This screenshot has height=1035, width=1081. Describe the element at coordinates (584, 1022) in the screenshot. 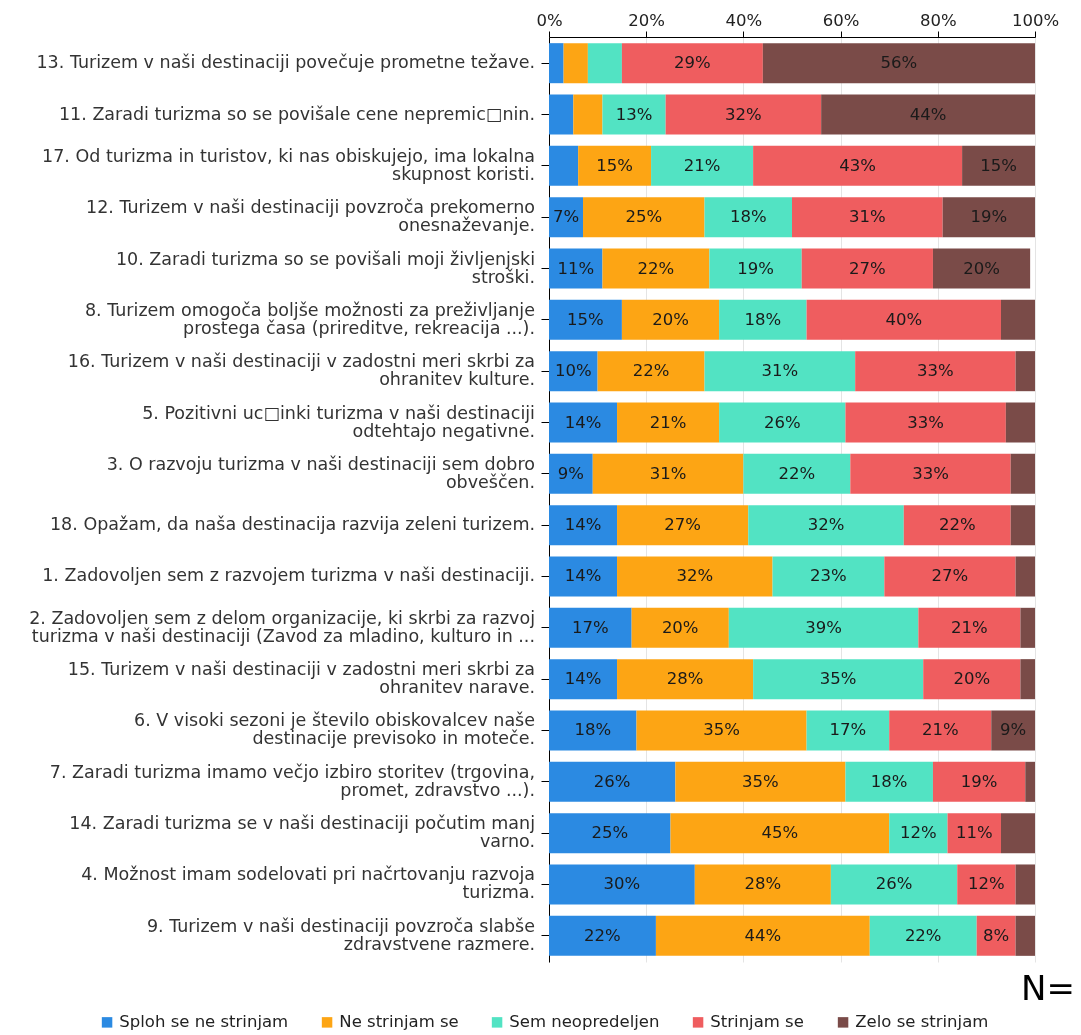

I see `legend-label: Sem neopredeljen` at that location.